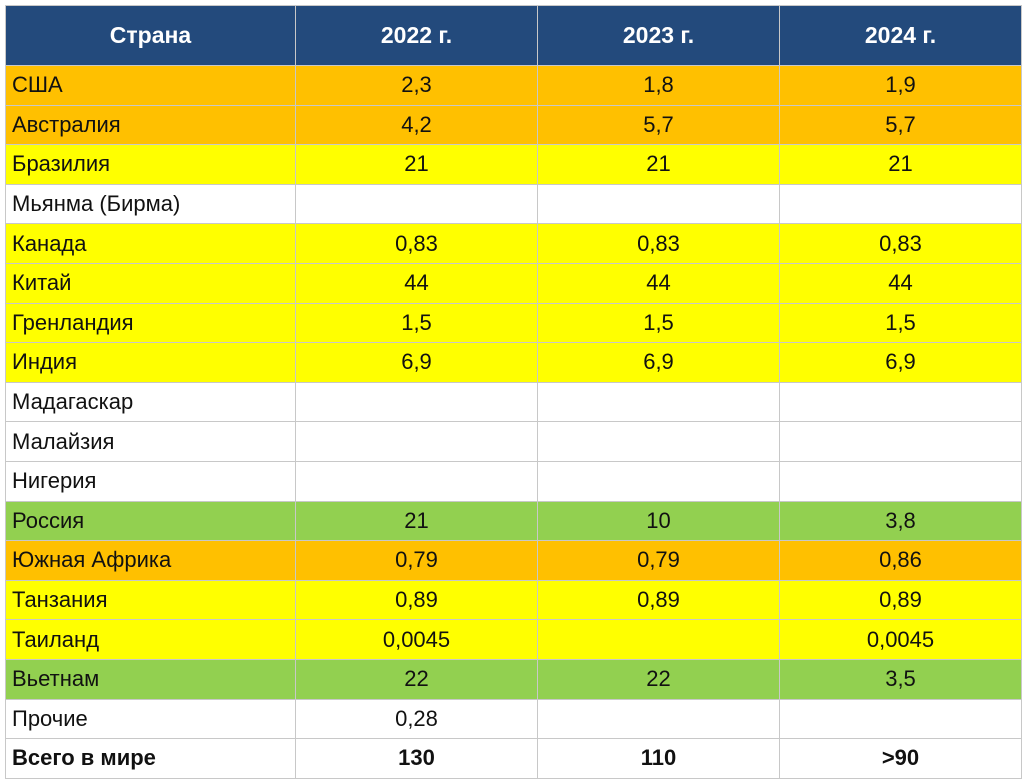 The image size is (1024, 783). I want to click on country-cell: Россия, so click(150, 521).